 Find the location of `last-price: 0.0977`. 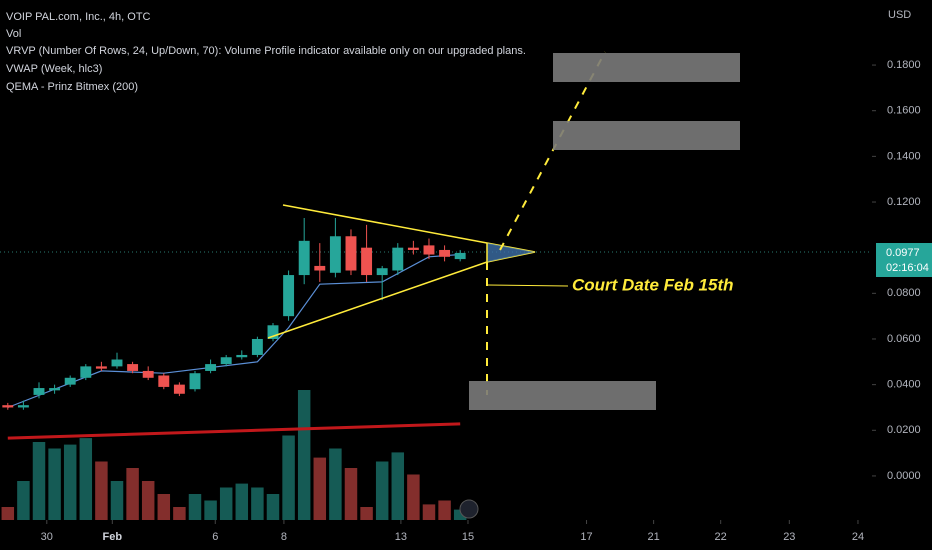

last-price: 0.0977 is located at coordinates (903, 253).